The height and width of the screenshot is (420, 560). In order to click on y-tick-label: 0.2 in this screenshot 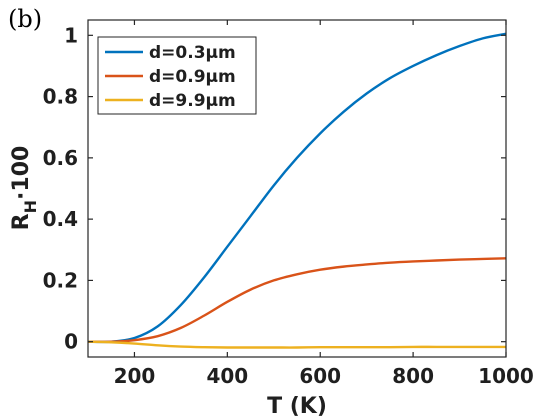, I will do `click(60, 280)`.